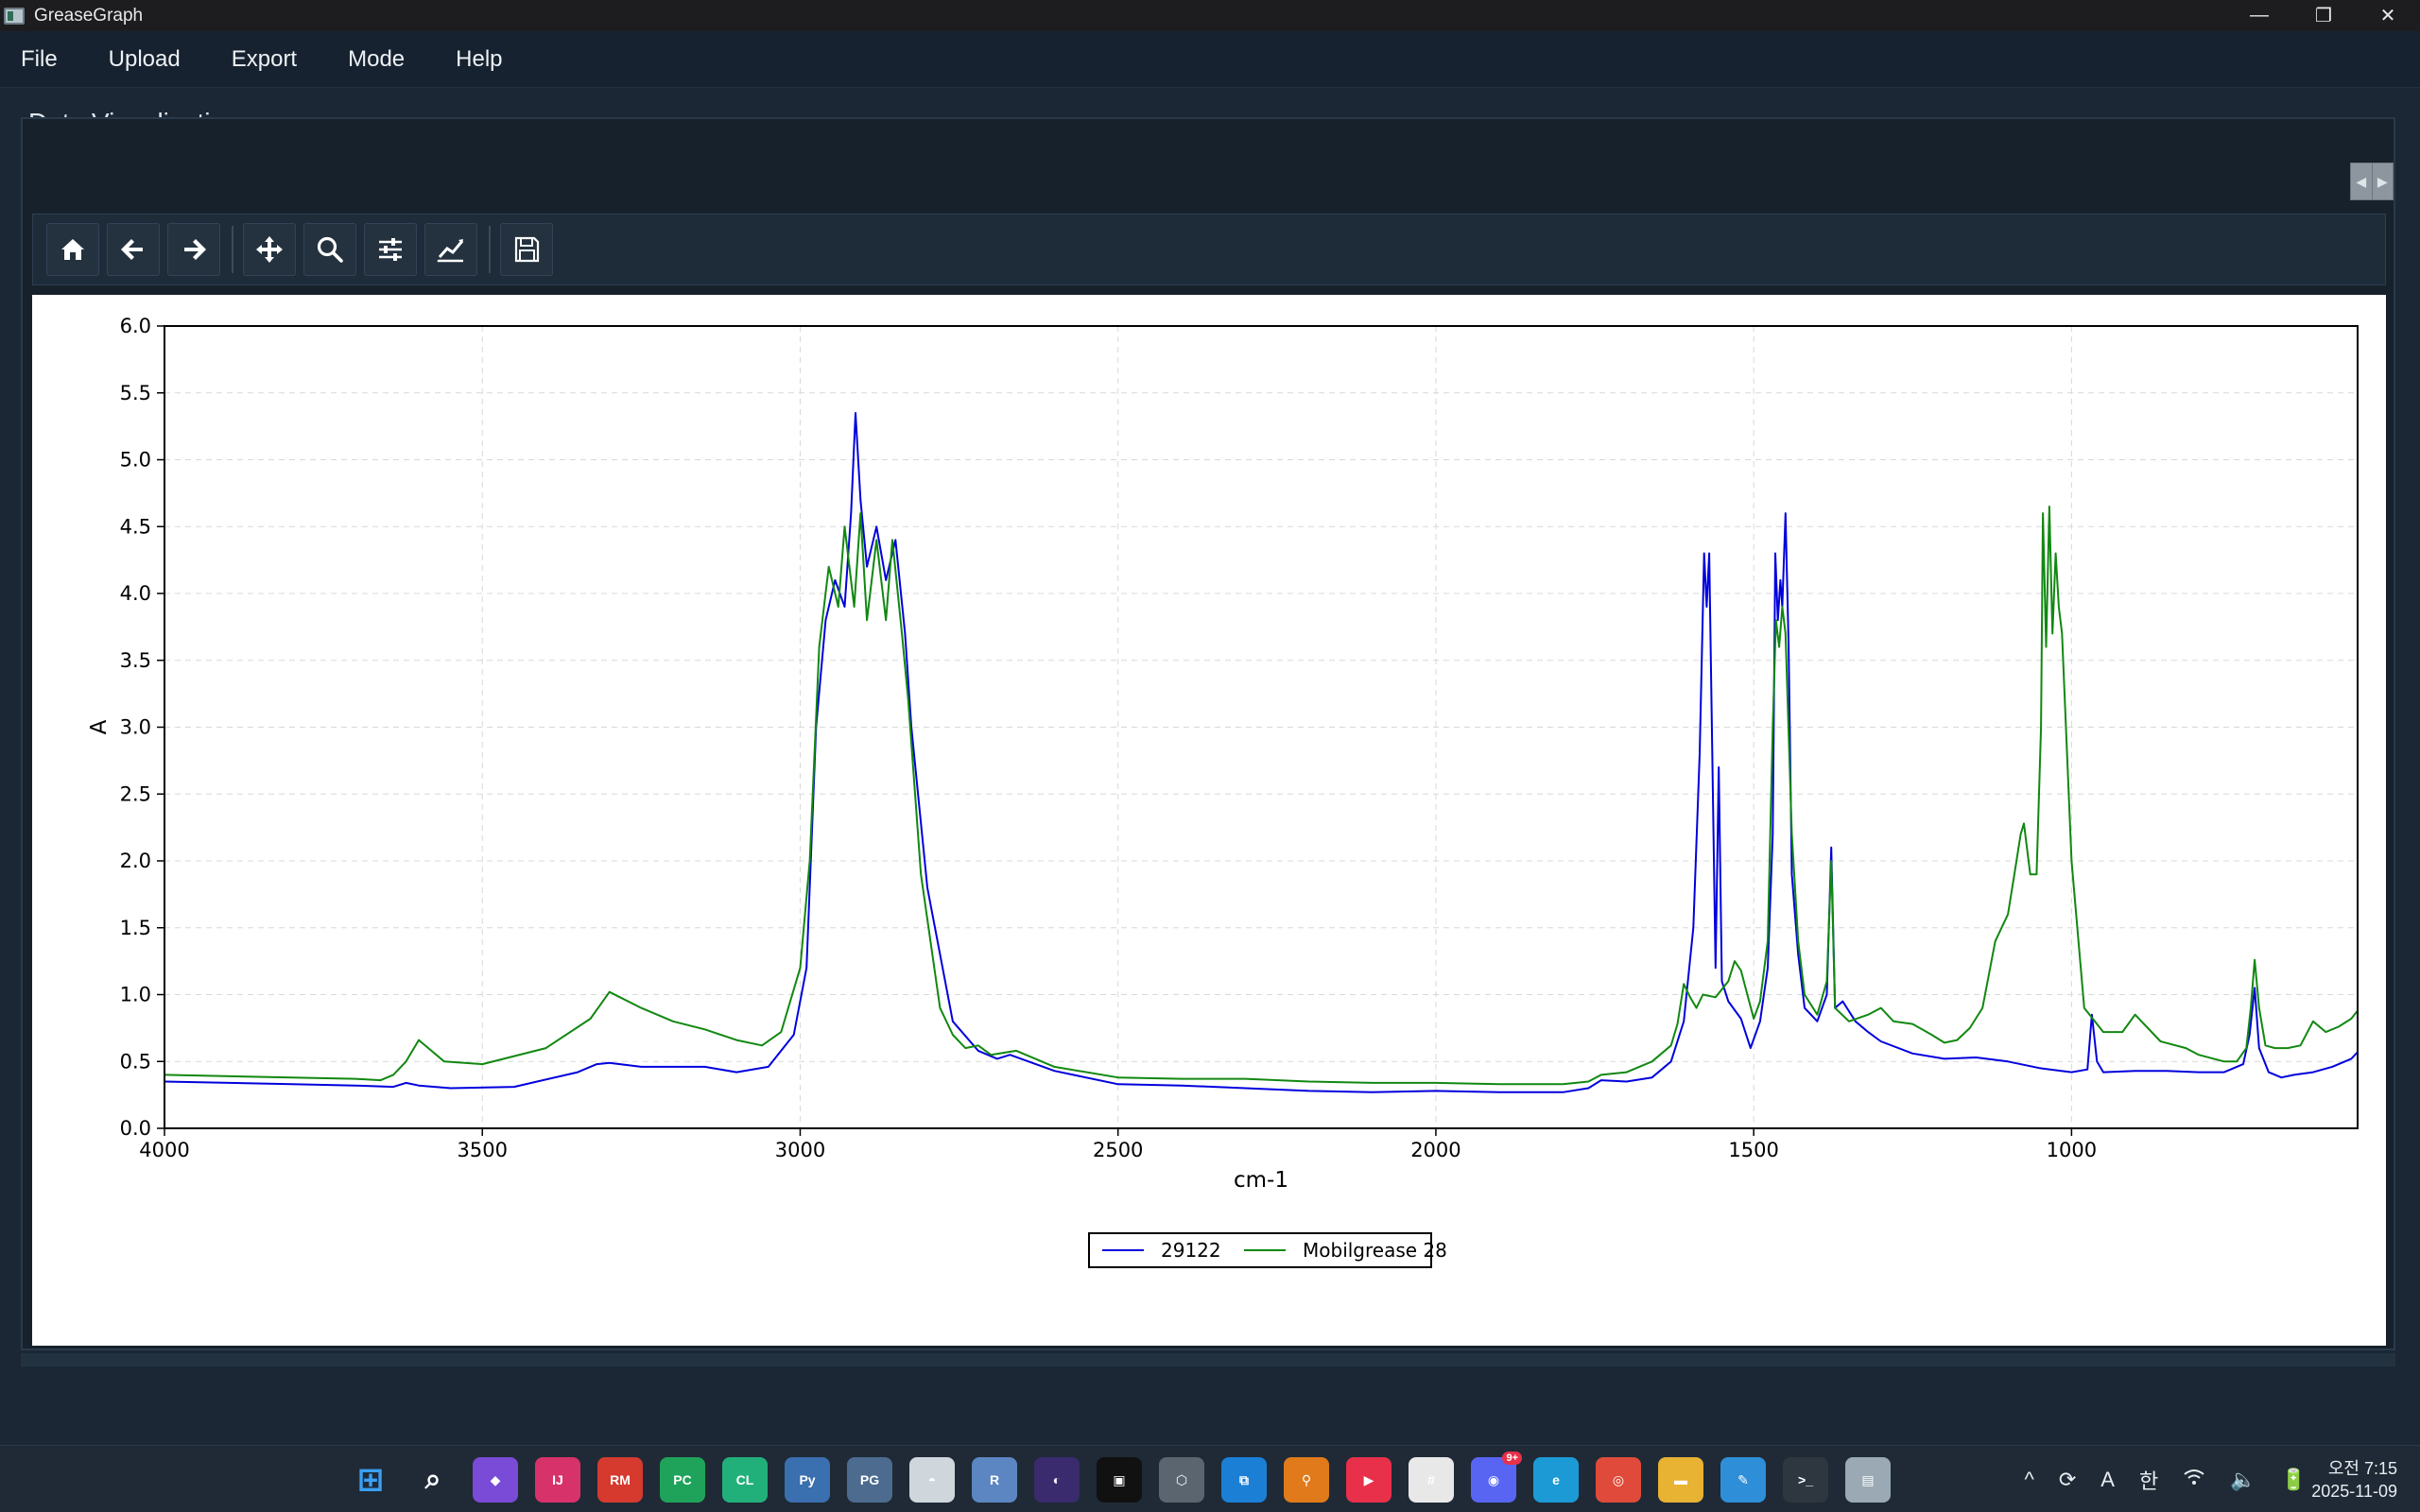  What do you see at coordinates (2354, 1491) in the screenshot?
I see `clock-date: 2025-11-09` at bounding box center [2354, 1491].